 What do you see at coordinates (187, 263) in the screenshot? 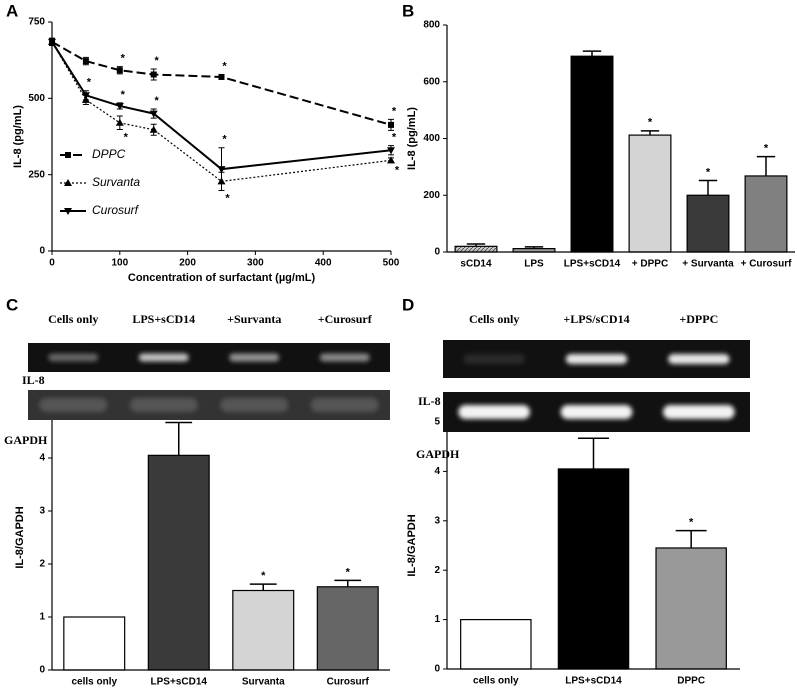
I see `x-tick-label: 200` at bounding box center [187, 263].